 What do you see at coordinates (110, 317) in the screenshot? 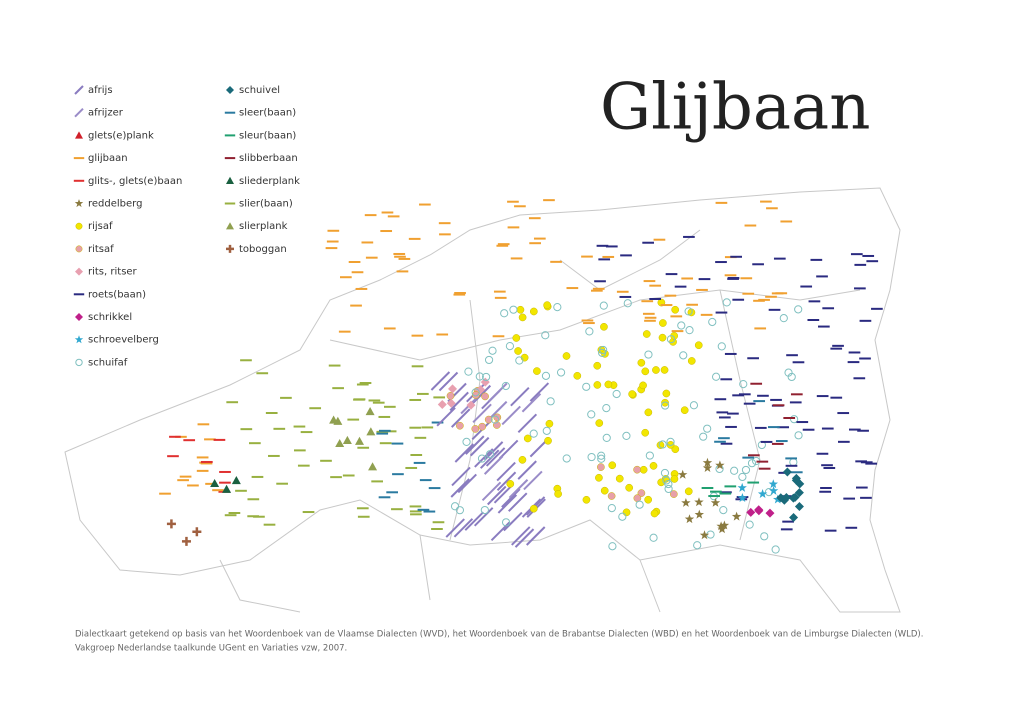
I see `legend-label: schrikkel` at bounding box center [110, 317].